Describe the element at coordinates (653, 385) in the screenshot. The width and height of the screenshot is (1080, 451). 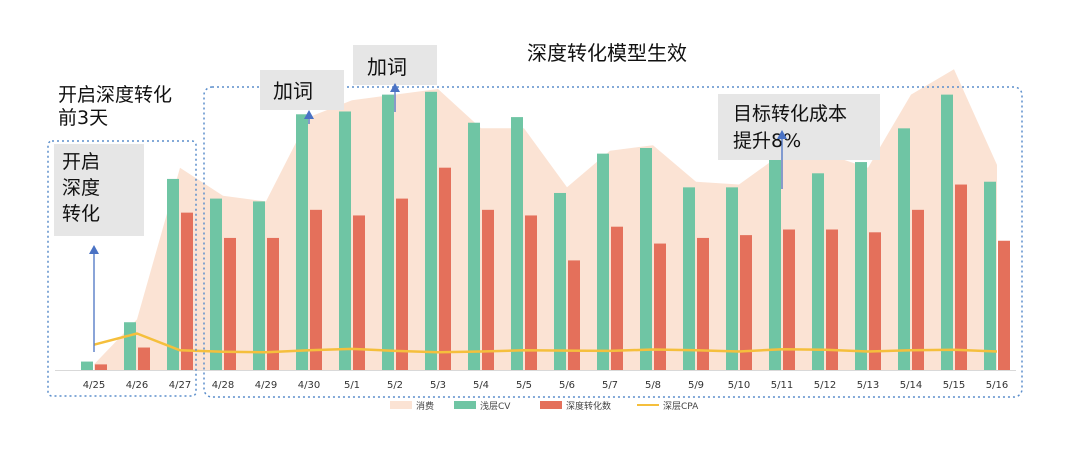
I see `tick-label-5/8: 5/8` at that location.